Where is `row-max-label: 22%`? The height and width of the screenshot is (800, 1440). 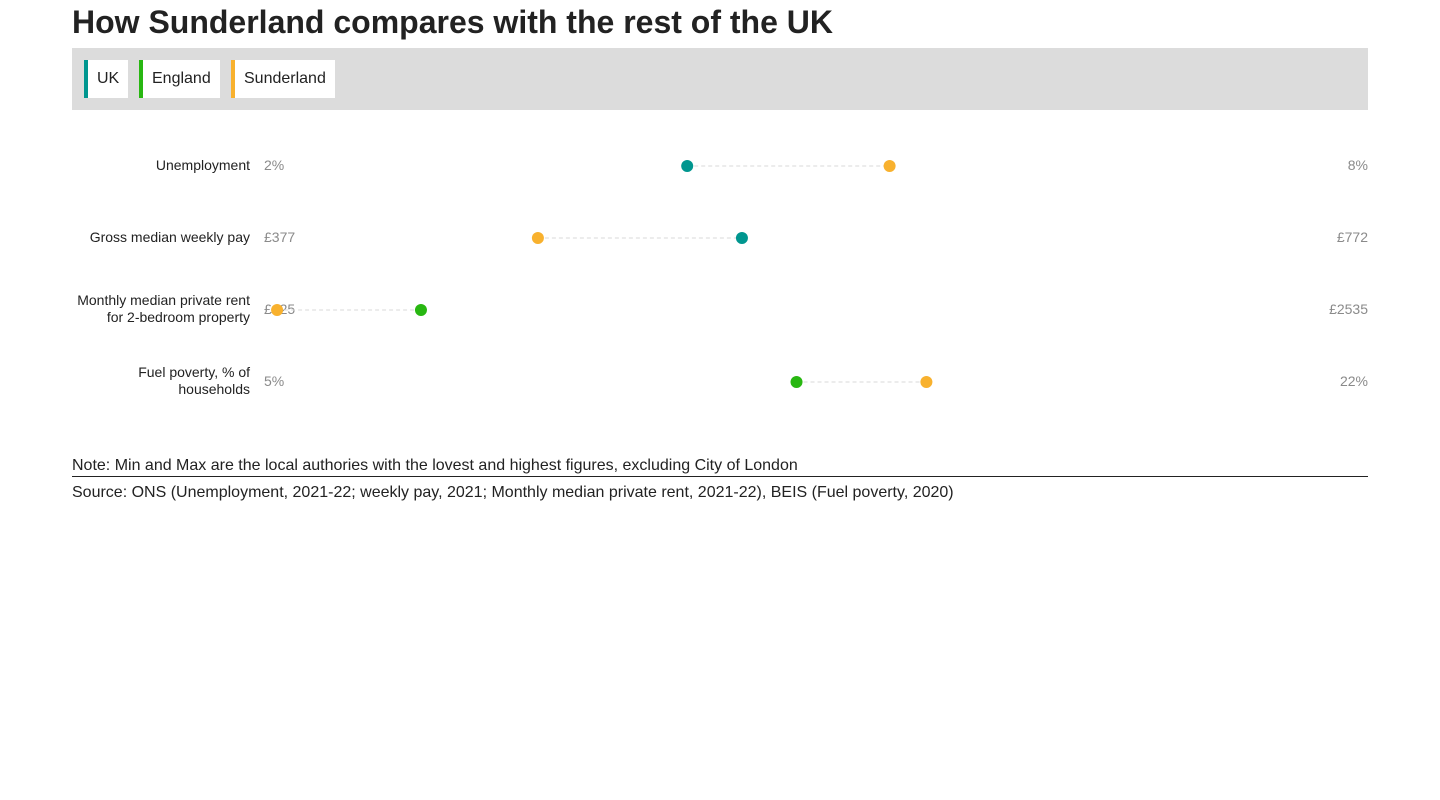
row-max-label: 22% is located at coordinates (1353, 381).